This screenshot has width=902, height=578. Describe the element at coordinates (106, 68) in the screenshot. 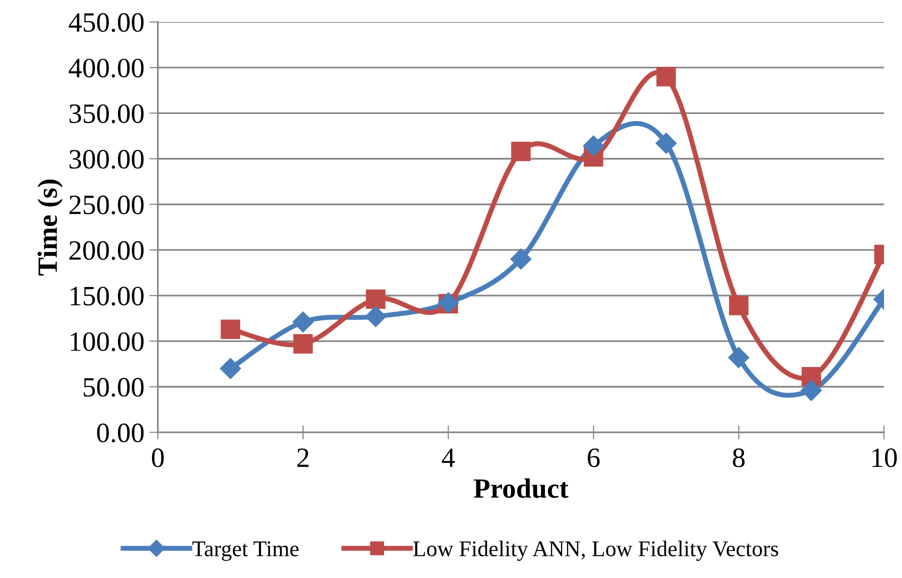

I see `y-tick-label: 400.00` at that location.